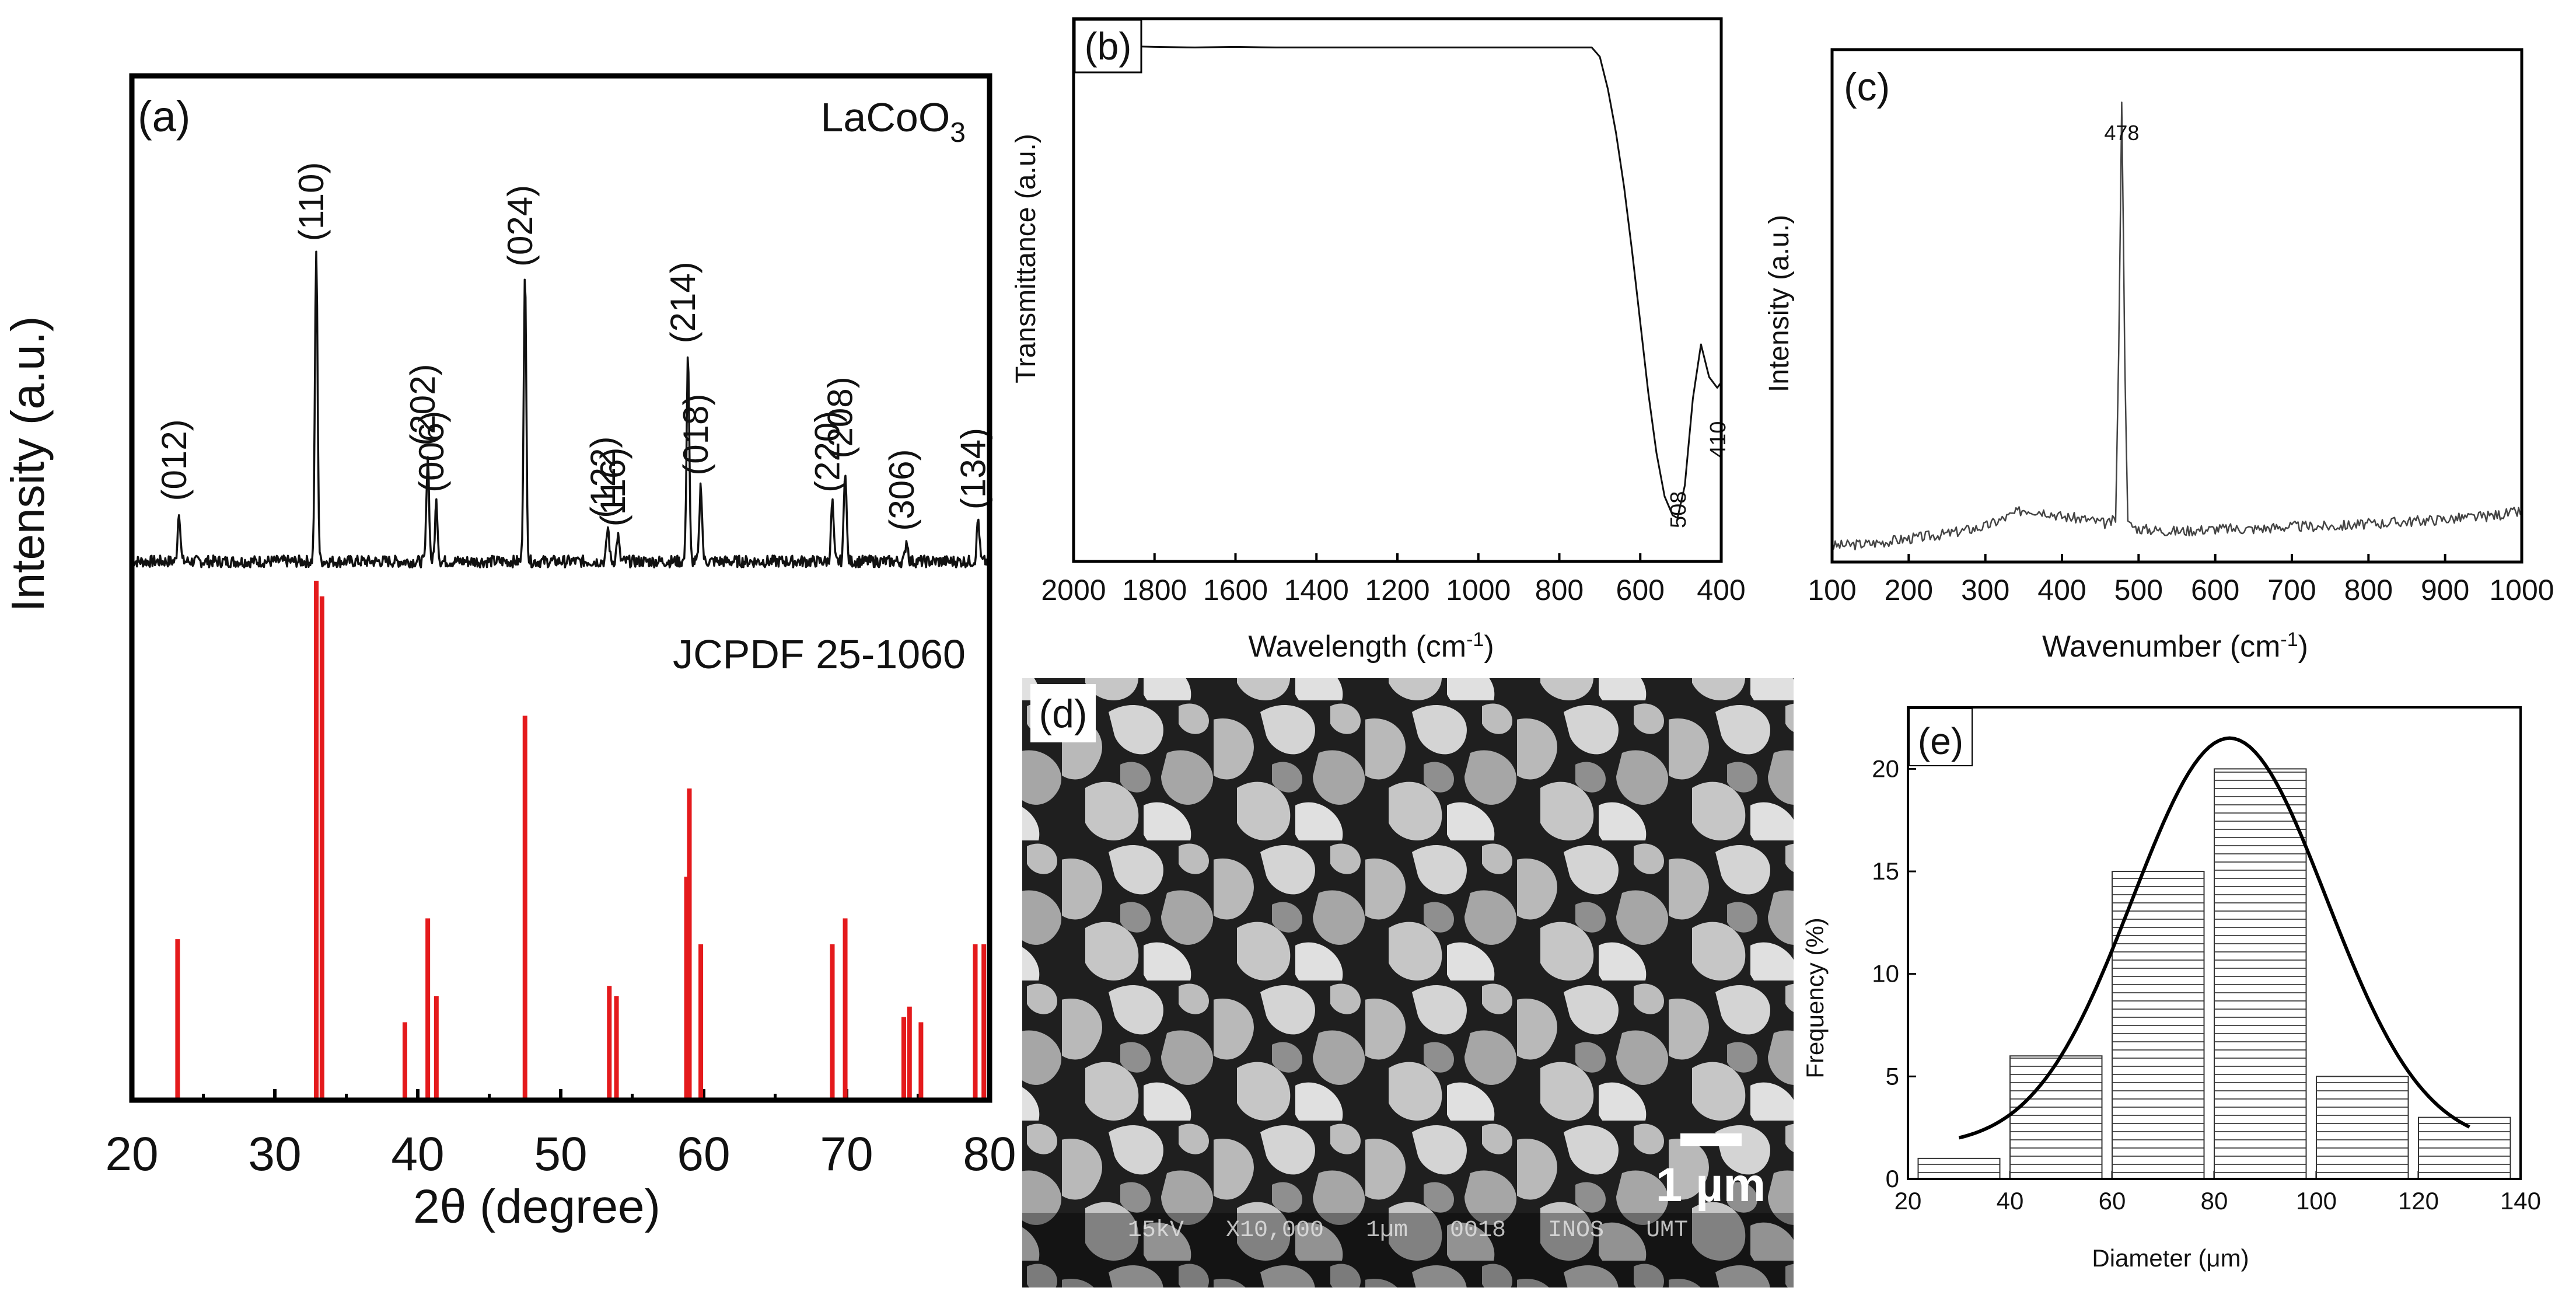  I want to click on panel-a-hkl-label: (018), so click(695, 435).